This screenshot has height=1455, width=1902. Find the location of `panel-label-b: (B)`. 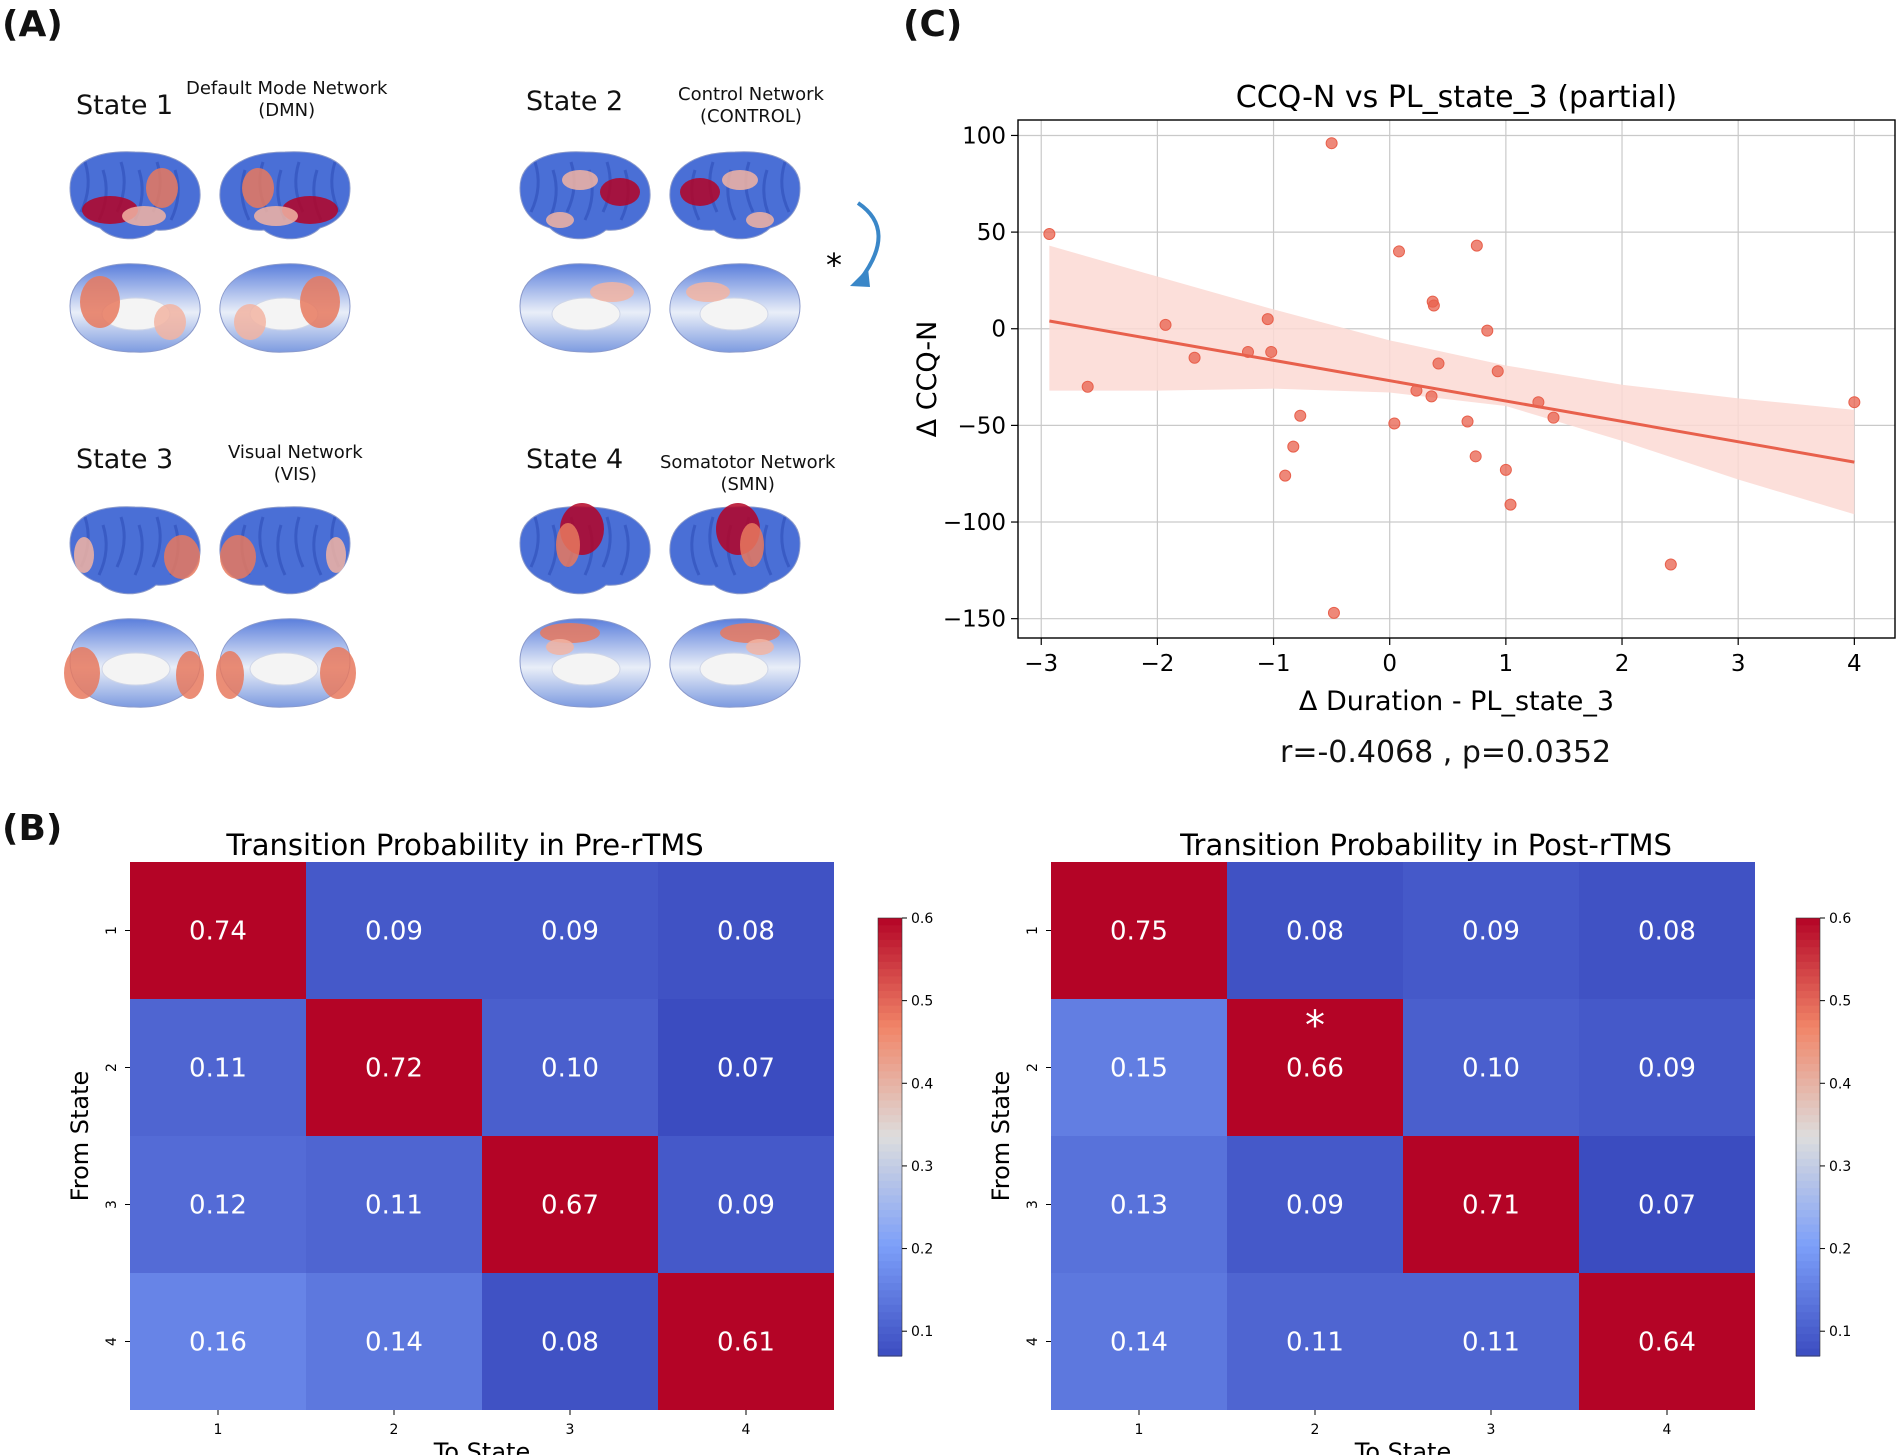

panel-label-b: (B) is located at coordinates (32, 828).